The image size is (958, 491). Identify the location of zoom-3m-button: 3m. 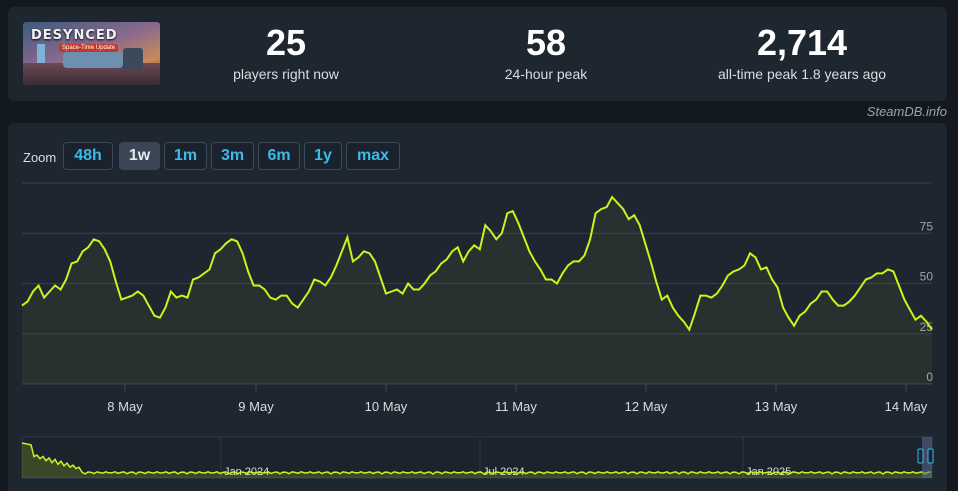
(232, 156).